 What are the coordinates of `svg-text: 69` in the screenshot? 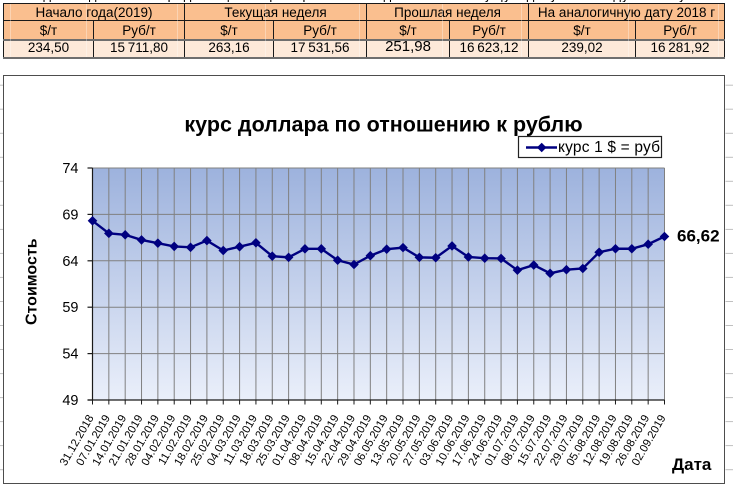 It's located at (70, 215).